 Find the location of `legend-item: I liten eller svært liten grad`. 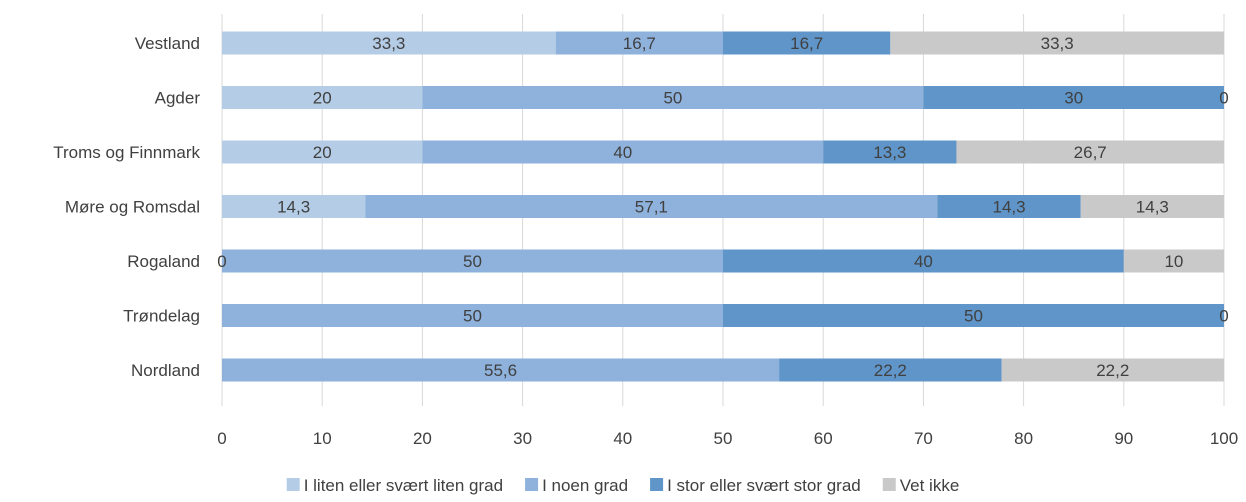

legend-item: I liten eller svært liten grad is located at coordinates (394, 485).